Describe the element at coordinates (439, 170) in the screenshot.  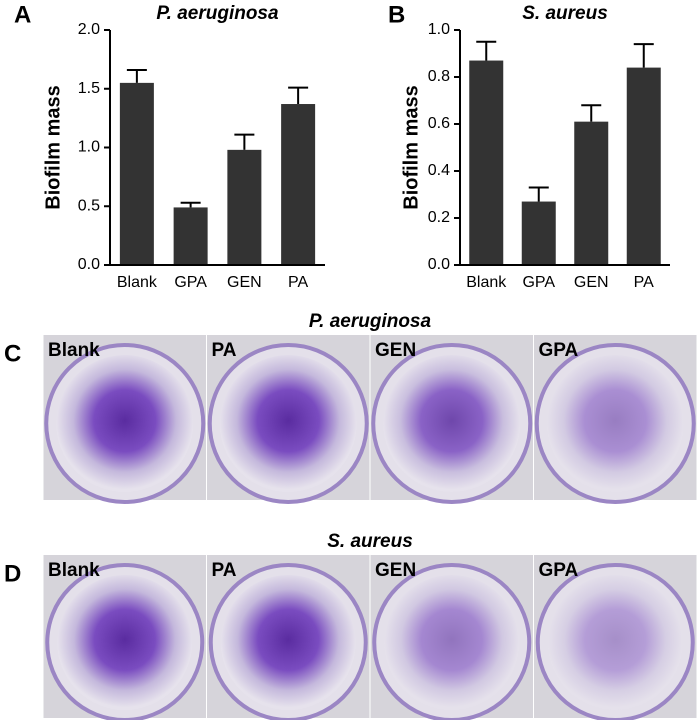
I see `y-tick-label: 0.4` at that location.